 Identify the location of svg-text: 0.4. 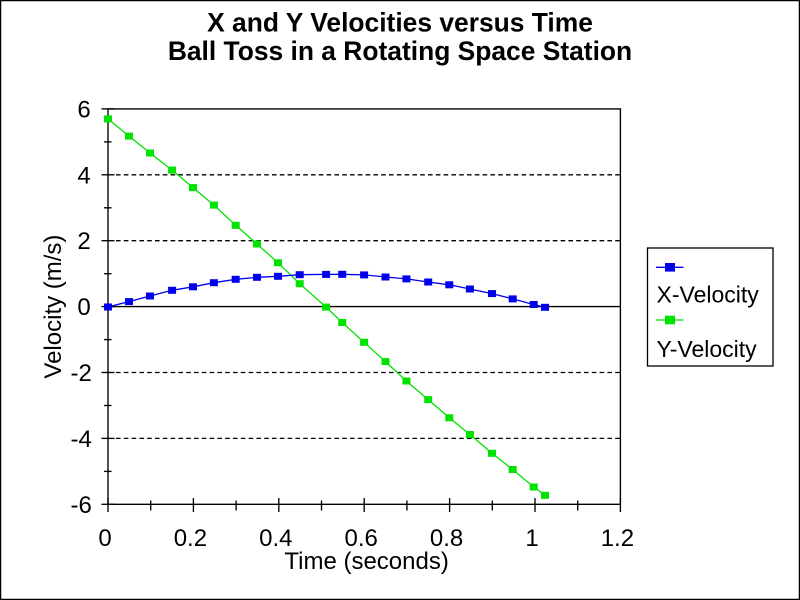
(275, 538).